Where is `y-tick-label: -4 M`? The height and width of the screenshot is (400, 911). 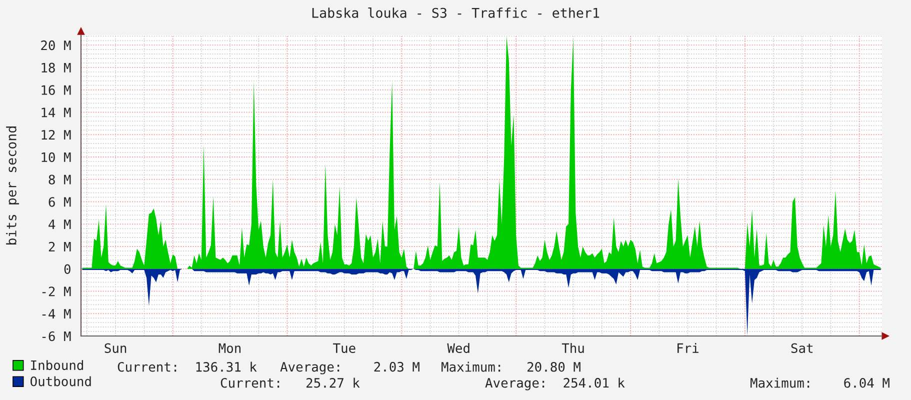 y-tick-label: -4 M is located at coordinates (56, 314).